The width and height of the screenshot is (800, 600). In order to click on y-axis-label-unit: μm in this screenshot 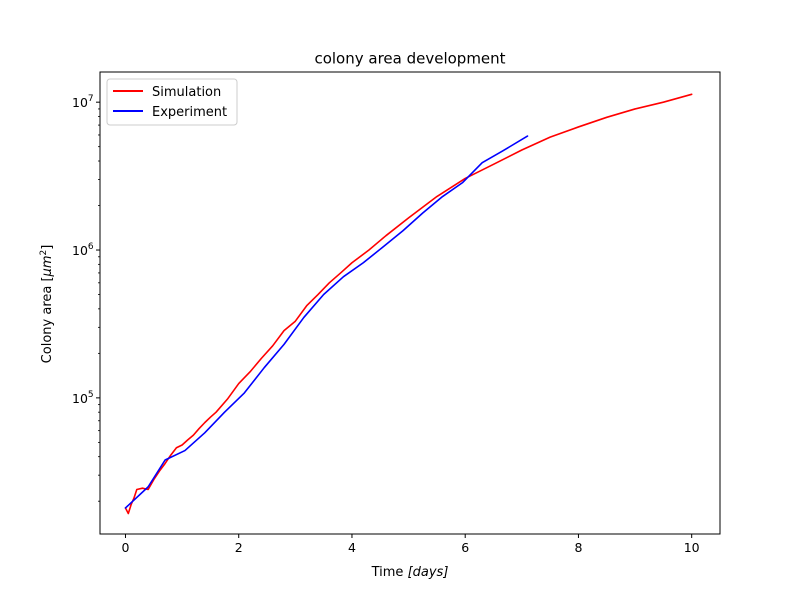, I will do `click(47, 267)`.